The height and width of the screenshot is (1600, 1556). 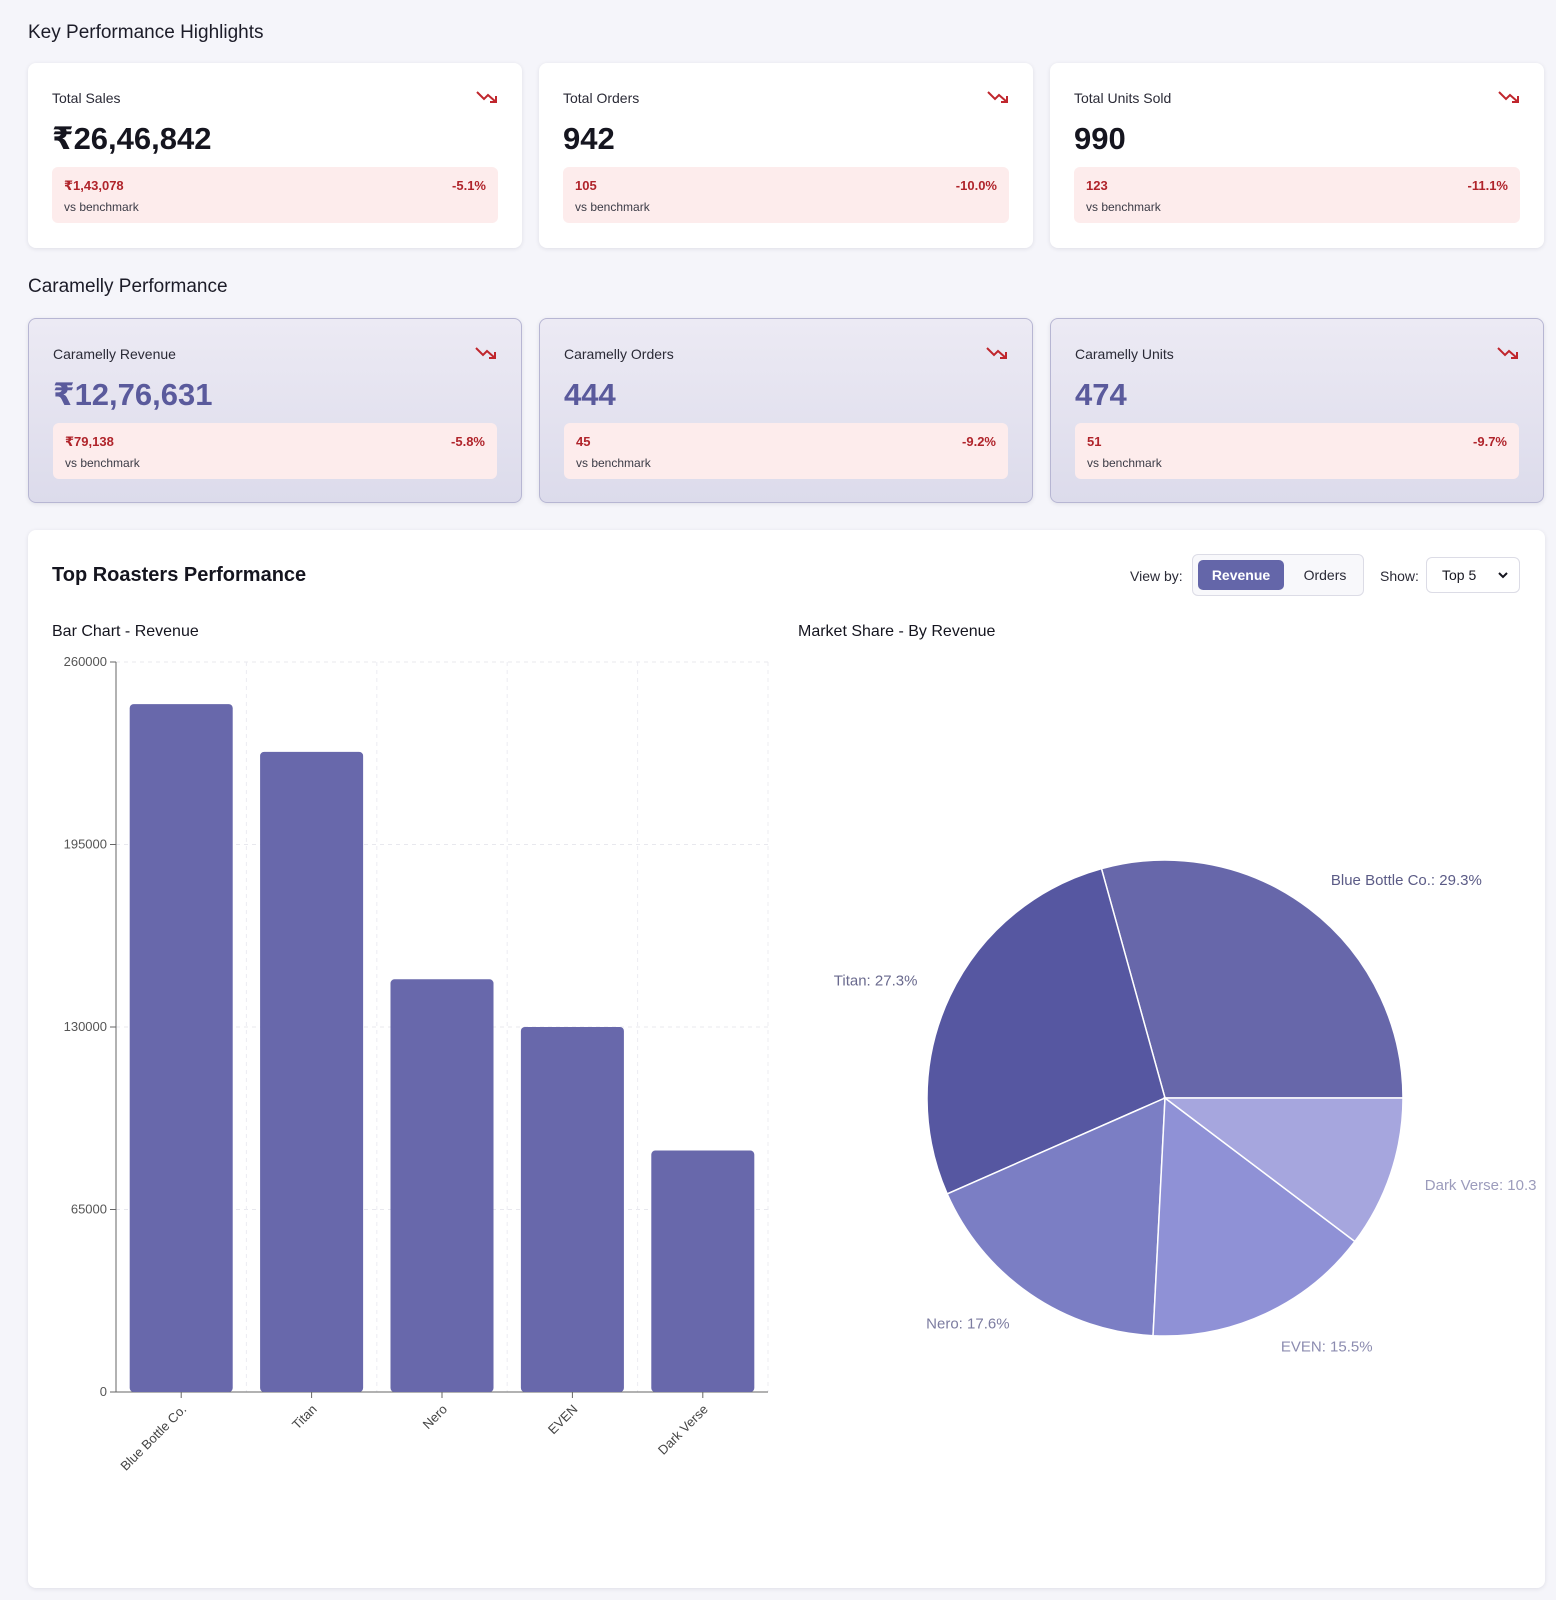 I want to click on y-tick-label: 0, so click(x=103, y=1391).